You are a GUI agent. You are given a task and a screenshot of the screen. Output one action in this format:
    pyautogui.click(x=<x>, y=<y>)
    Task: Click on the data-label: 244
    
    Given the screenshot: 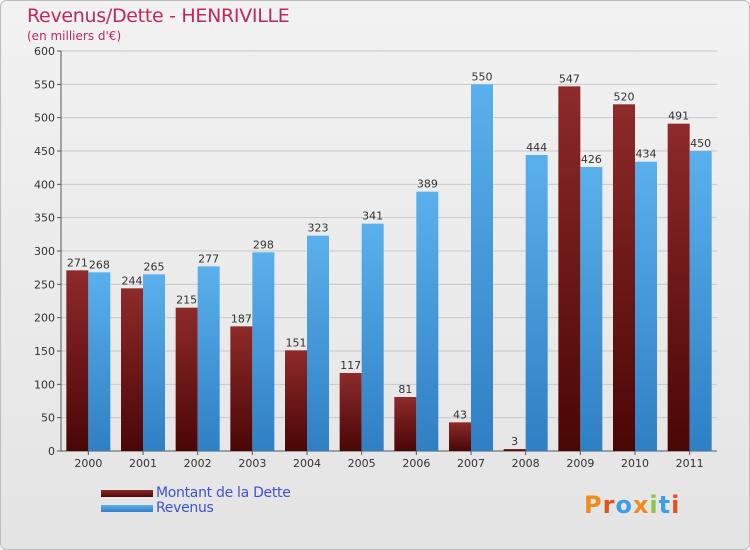 What is the action you would take?
    pyautogui.click(x=132, y=280)
    